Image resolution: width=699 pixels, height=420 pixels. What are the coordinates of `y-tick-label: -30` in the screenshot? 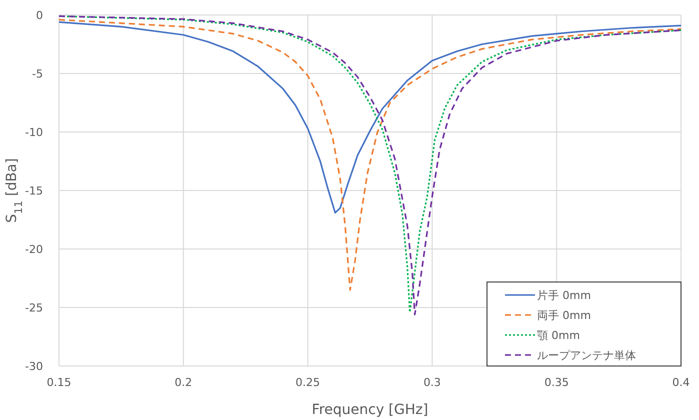 It's located at (34, 366).